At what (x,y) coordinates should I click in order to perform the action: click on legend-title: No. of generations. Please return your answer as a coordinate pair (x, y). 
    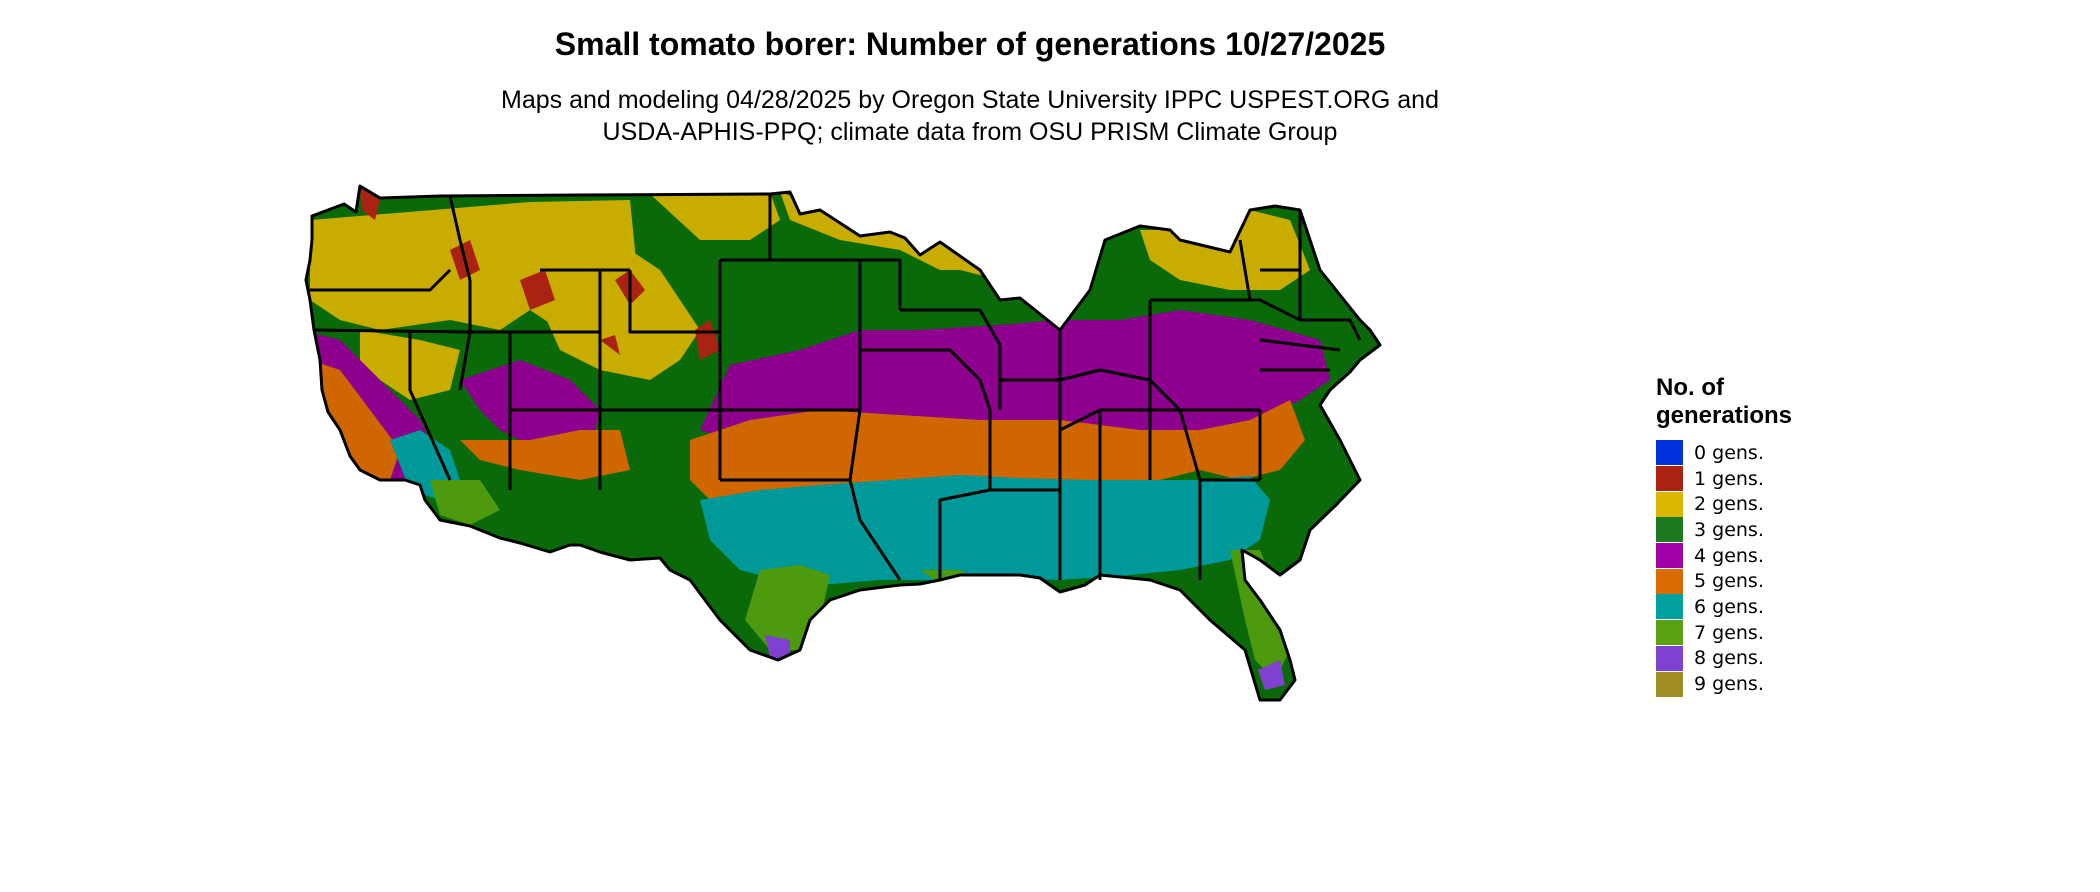
    Looking at the image, I should click on (1771, 402).